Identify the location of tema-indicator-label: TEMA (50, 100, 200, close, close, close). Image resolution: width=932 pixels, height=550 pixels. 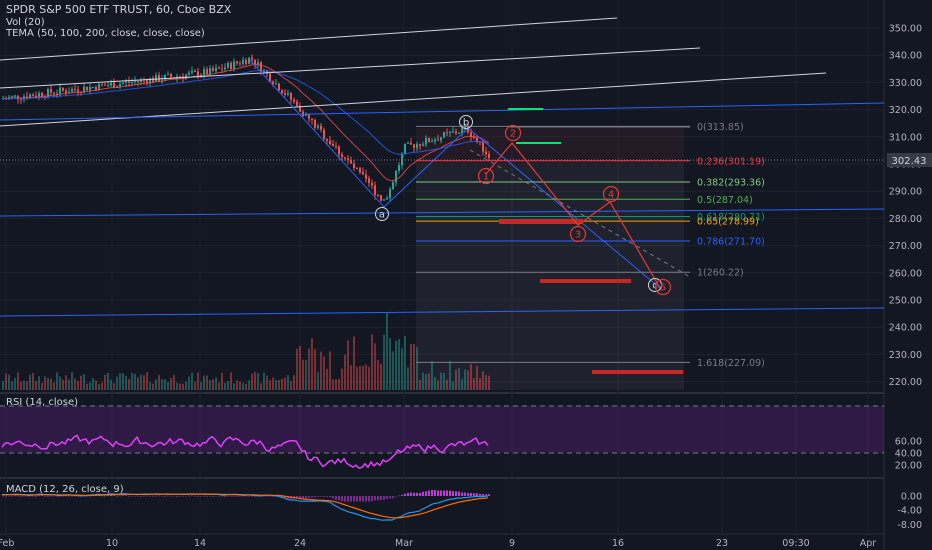
(105, 33).